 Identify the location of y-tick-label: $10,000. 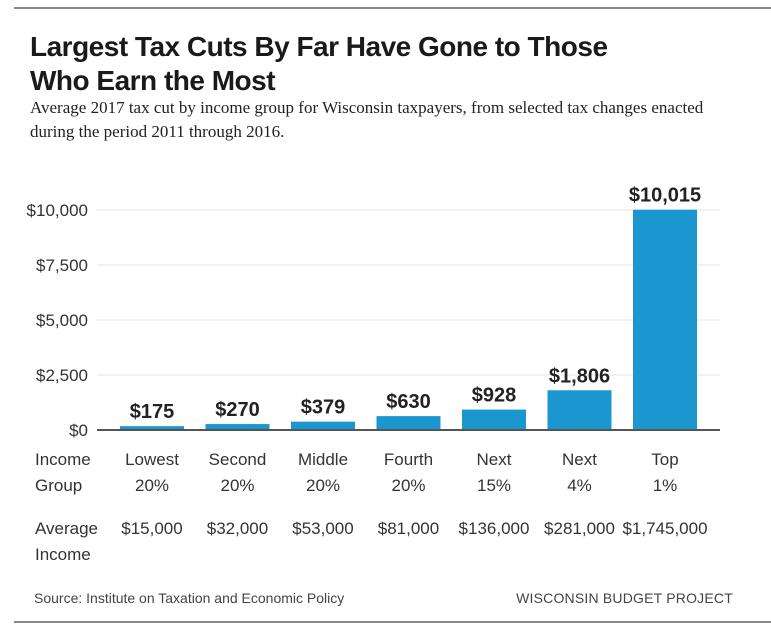
(57, 210).